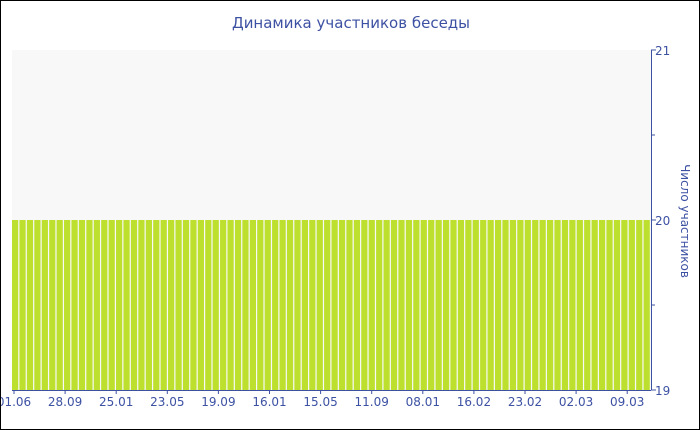  I want to click on x-tick-label: 02.03, so click(576, 402).